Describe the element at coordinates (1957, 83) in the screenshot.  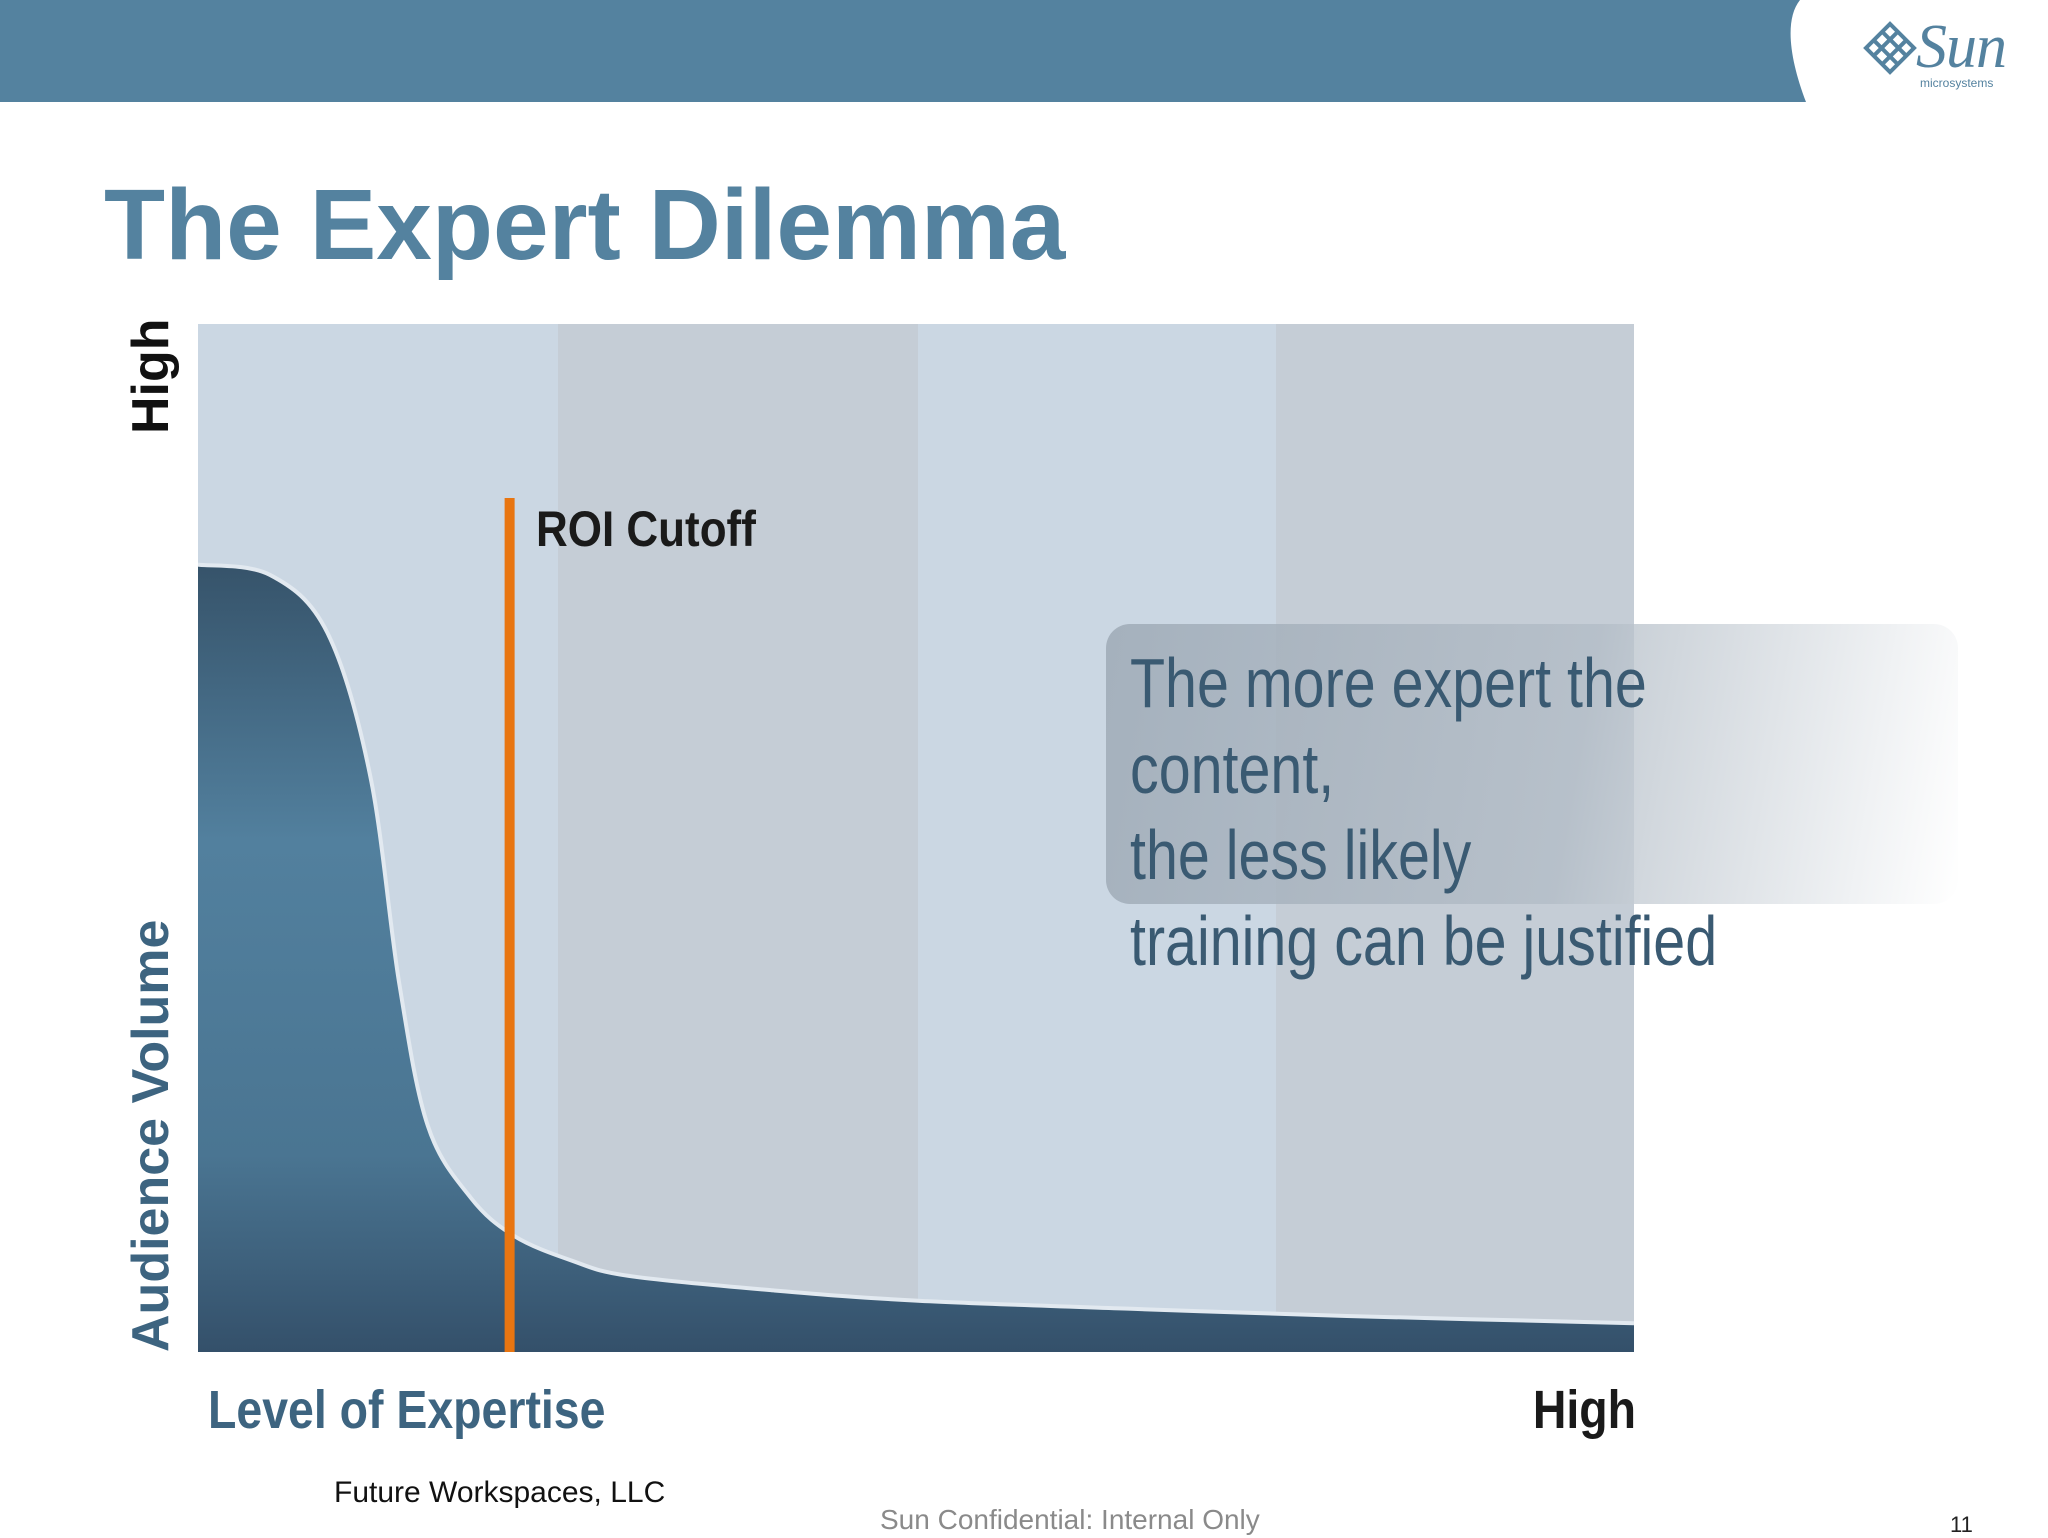
I see `logo-subtitle: microsystems` at that location.